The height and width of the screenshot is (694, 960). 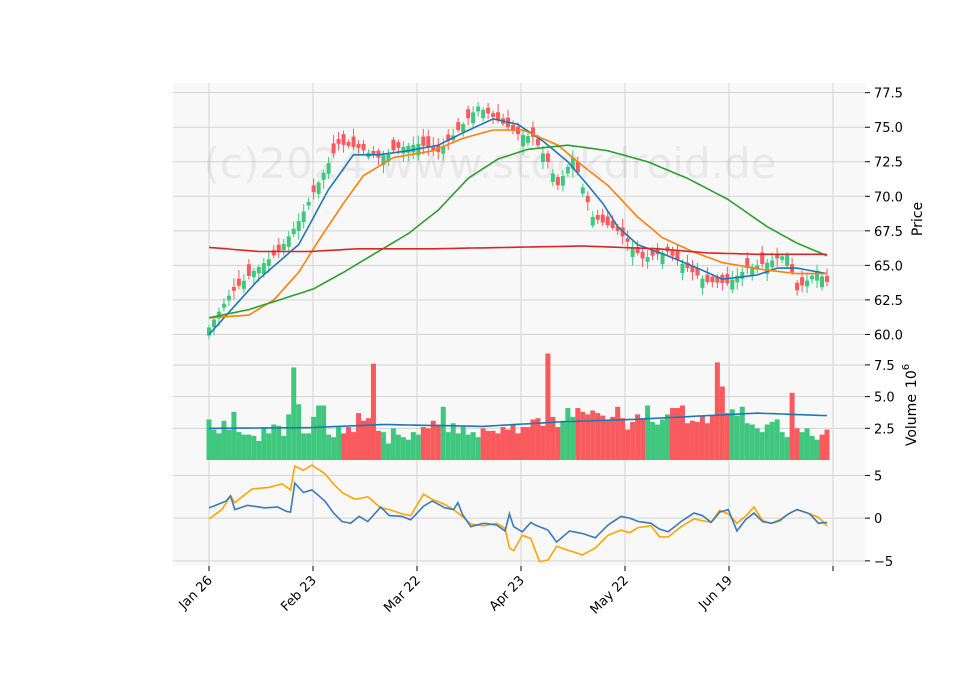 I want to click on volume-y-tick-label: 5.0, so click(x=884, y=398).